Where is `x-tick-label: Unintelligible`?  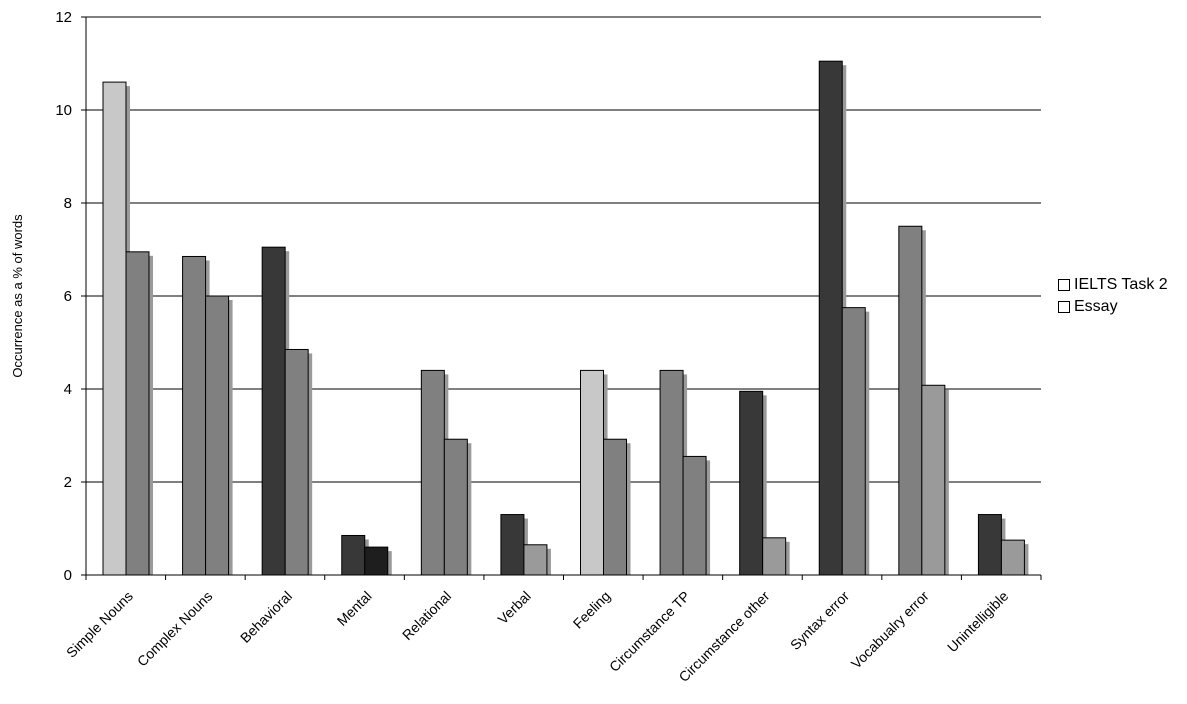 x-tick-label: Unintelligible is located at coordinates (978, 622).